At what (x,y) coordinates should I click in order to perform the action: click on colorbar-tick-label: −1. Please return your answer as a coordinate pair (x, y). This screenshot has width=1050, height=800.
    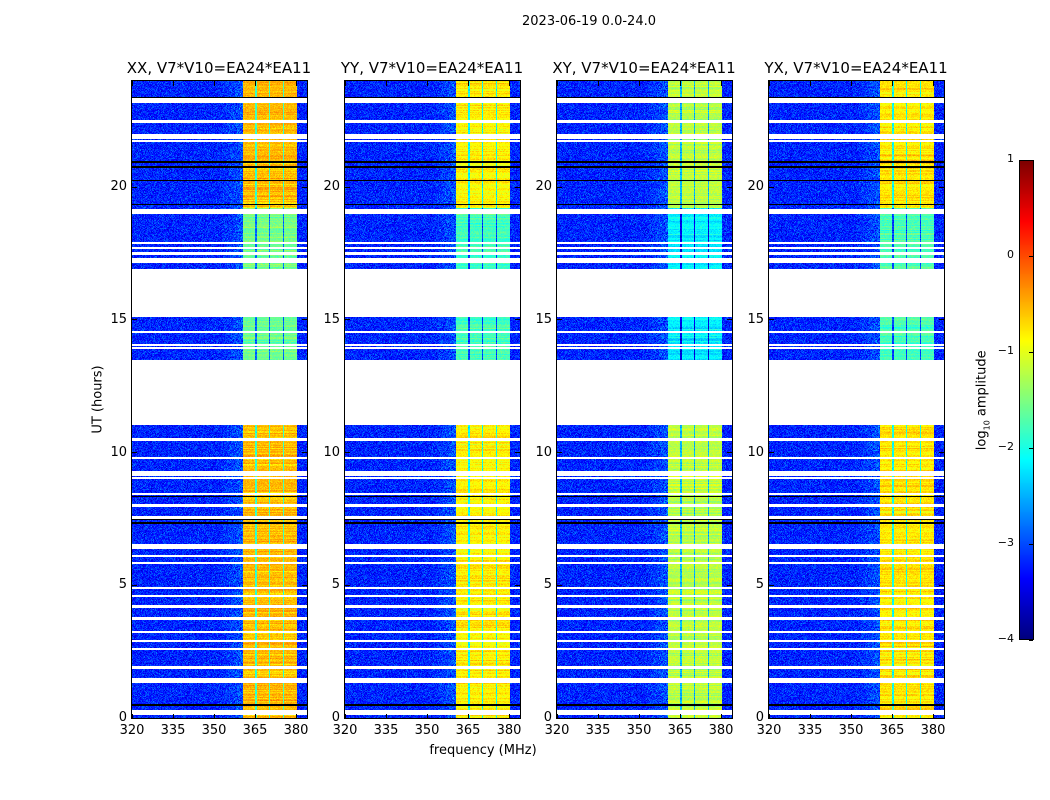
    Looking at the image, I should click on (1005, 350).